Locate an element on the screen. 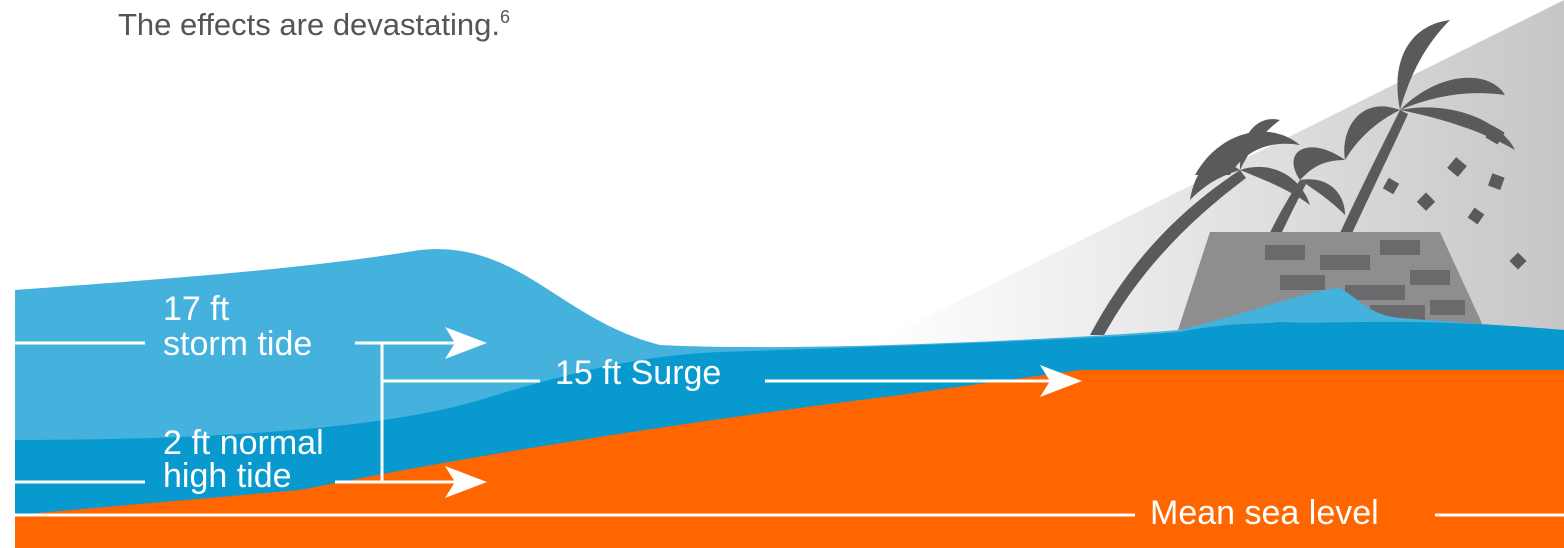 The image size is (1564, 548). footnote-mark: 6 is located at coordinates (505, 17).